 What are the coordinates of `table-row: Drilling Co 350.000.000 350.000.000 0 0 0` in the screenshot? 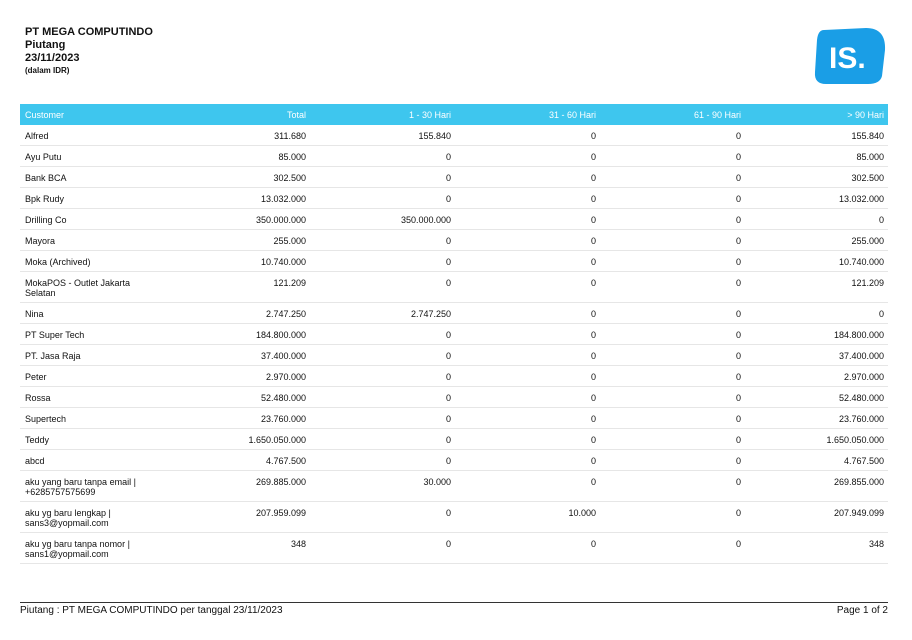 It's located at (454, 219).